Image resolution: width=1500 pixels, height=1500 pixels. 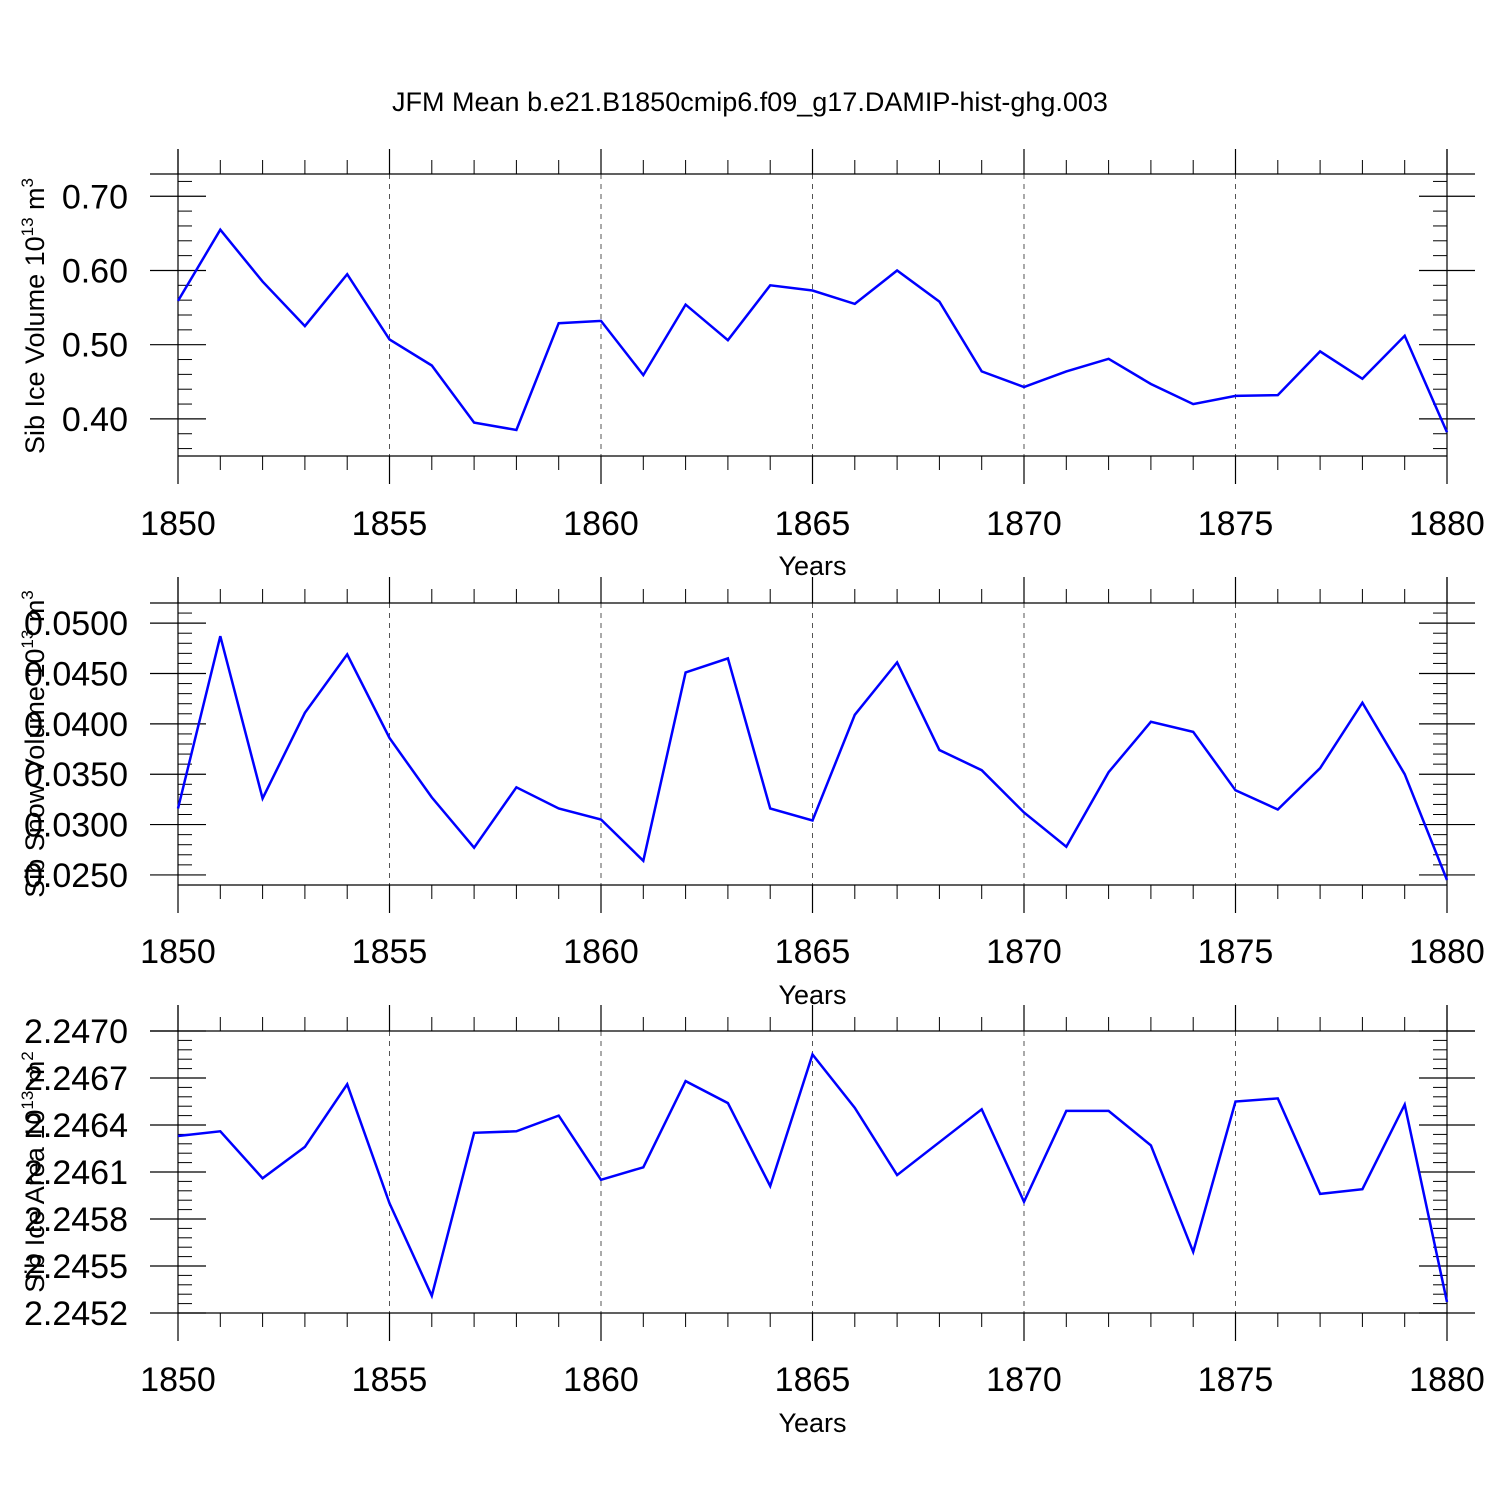 I want to click on y-tick-label: 2.2470, so click(x=76, y=1032).